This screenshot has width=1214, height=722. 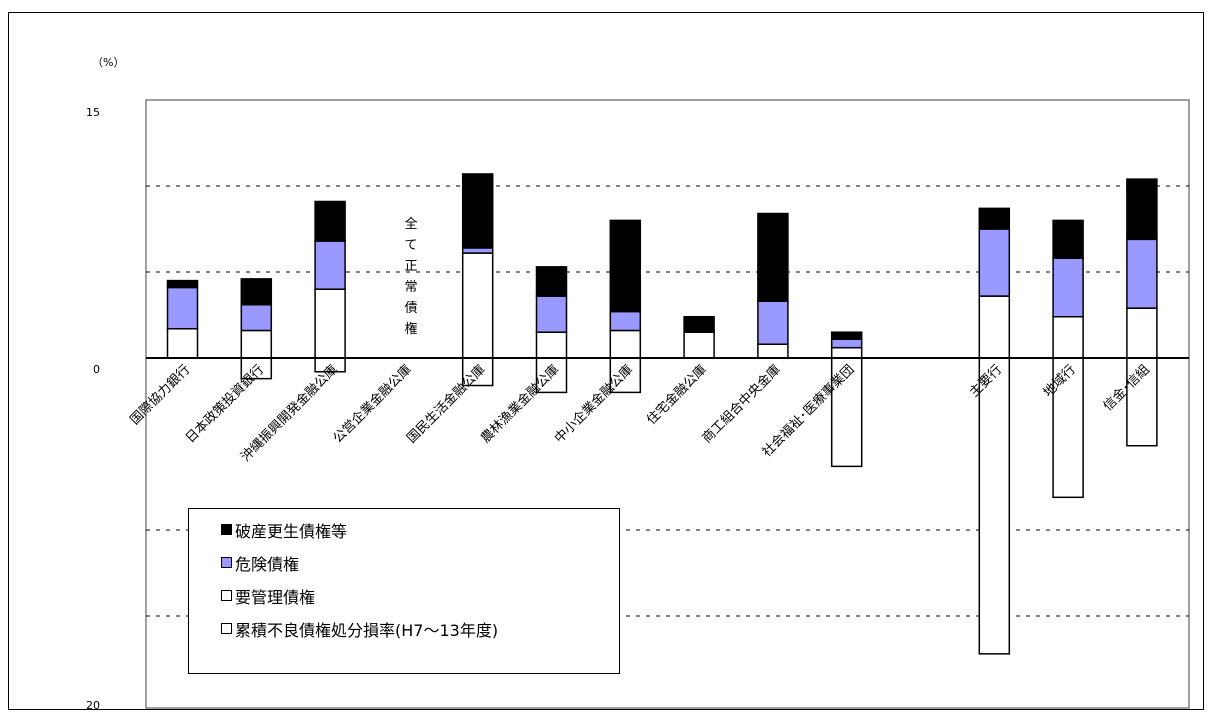 I want to click on legend-label-doubtful: 危険債権, so click(x=267, y=564).